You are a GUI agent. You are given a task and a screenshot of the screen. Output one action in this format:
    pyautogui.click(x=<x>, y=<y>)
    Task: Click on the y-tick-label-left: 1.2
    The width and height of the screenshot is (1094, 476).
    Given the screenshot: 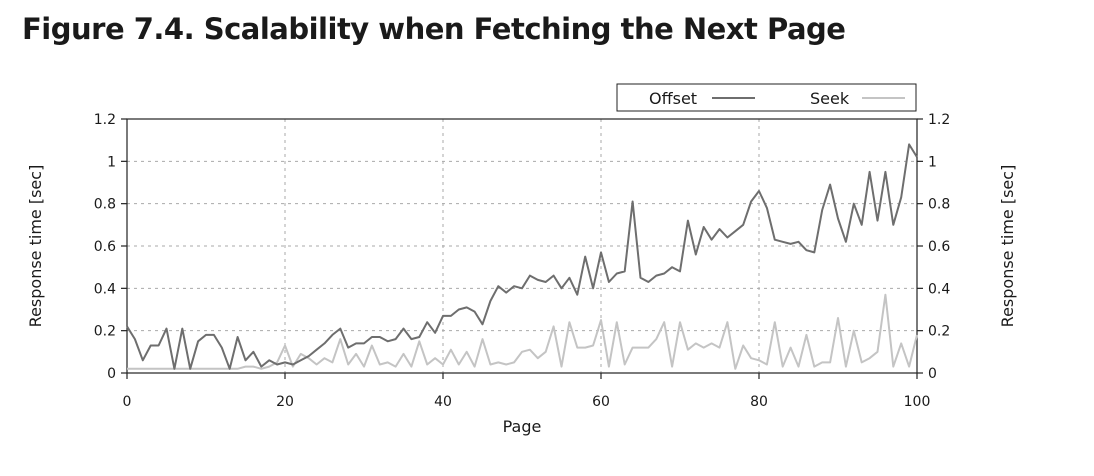 What is the action you would take?
    pyautogui.click(x=105, y=120)
    